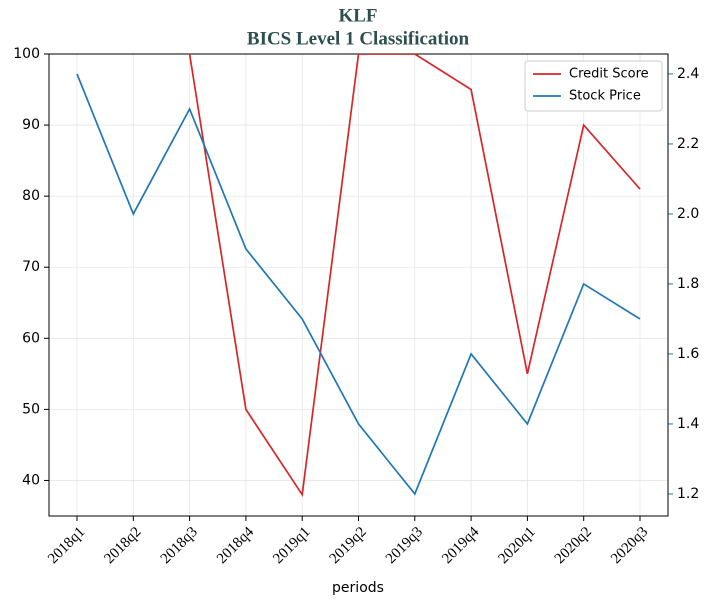  I want to click on x-tick-label: 2020q2, so click(573, 545).